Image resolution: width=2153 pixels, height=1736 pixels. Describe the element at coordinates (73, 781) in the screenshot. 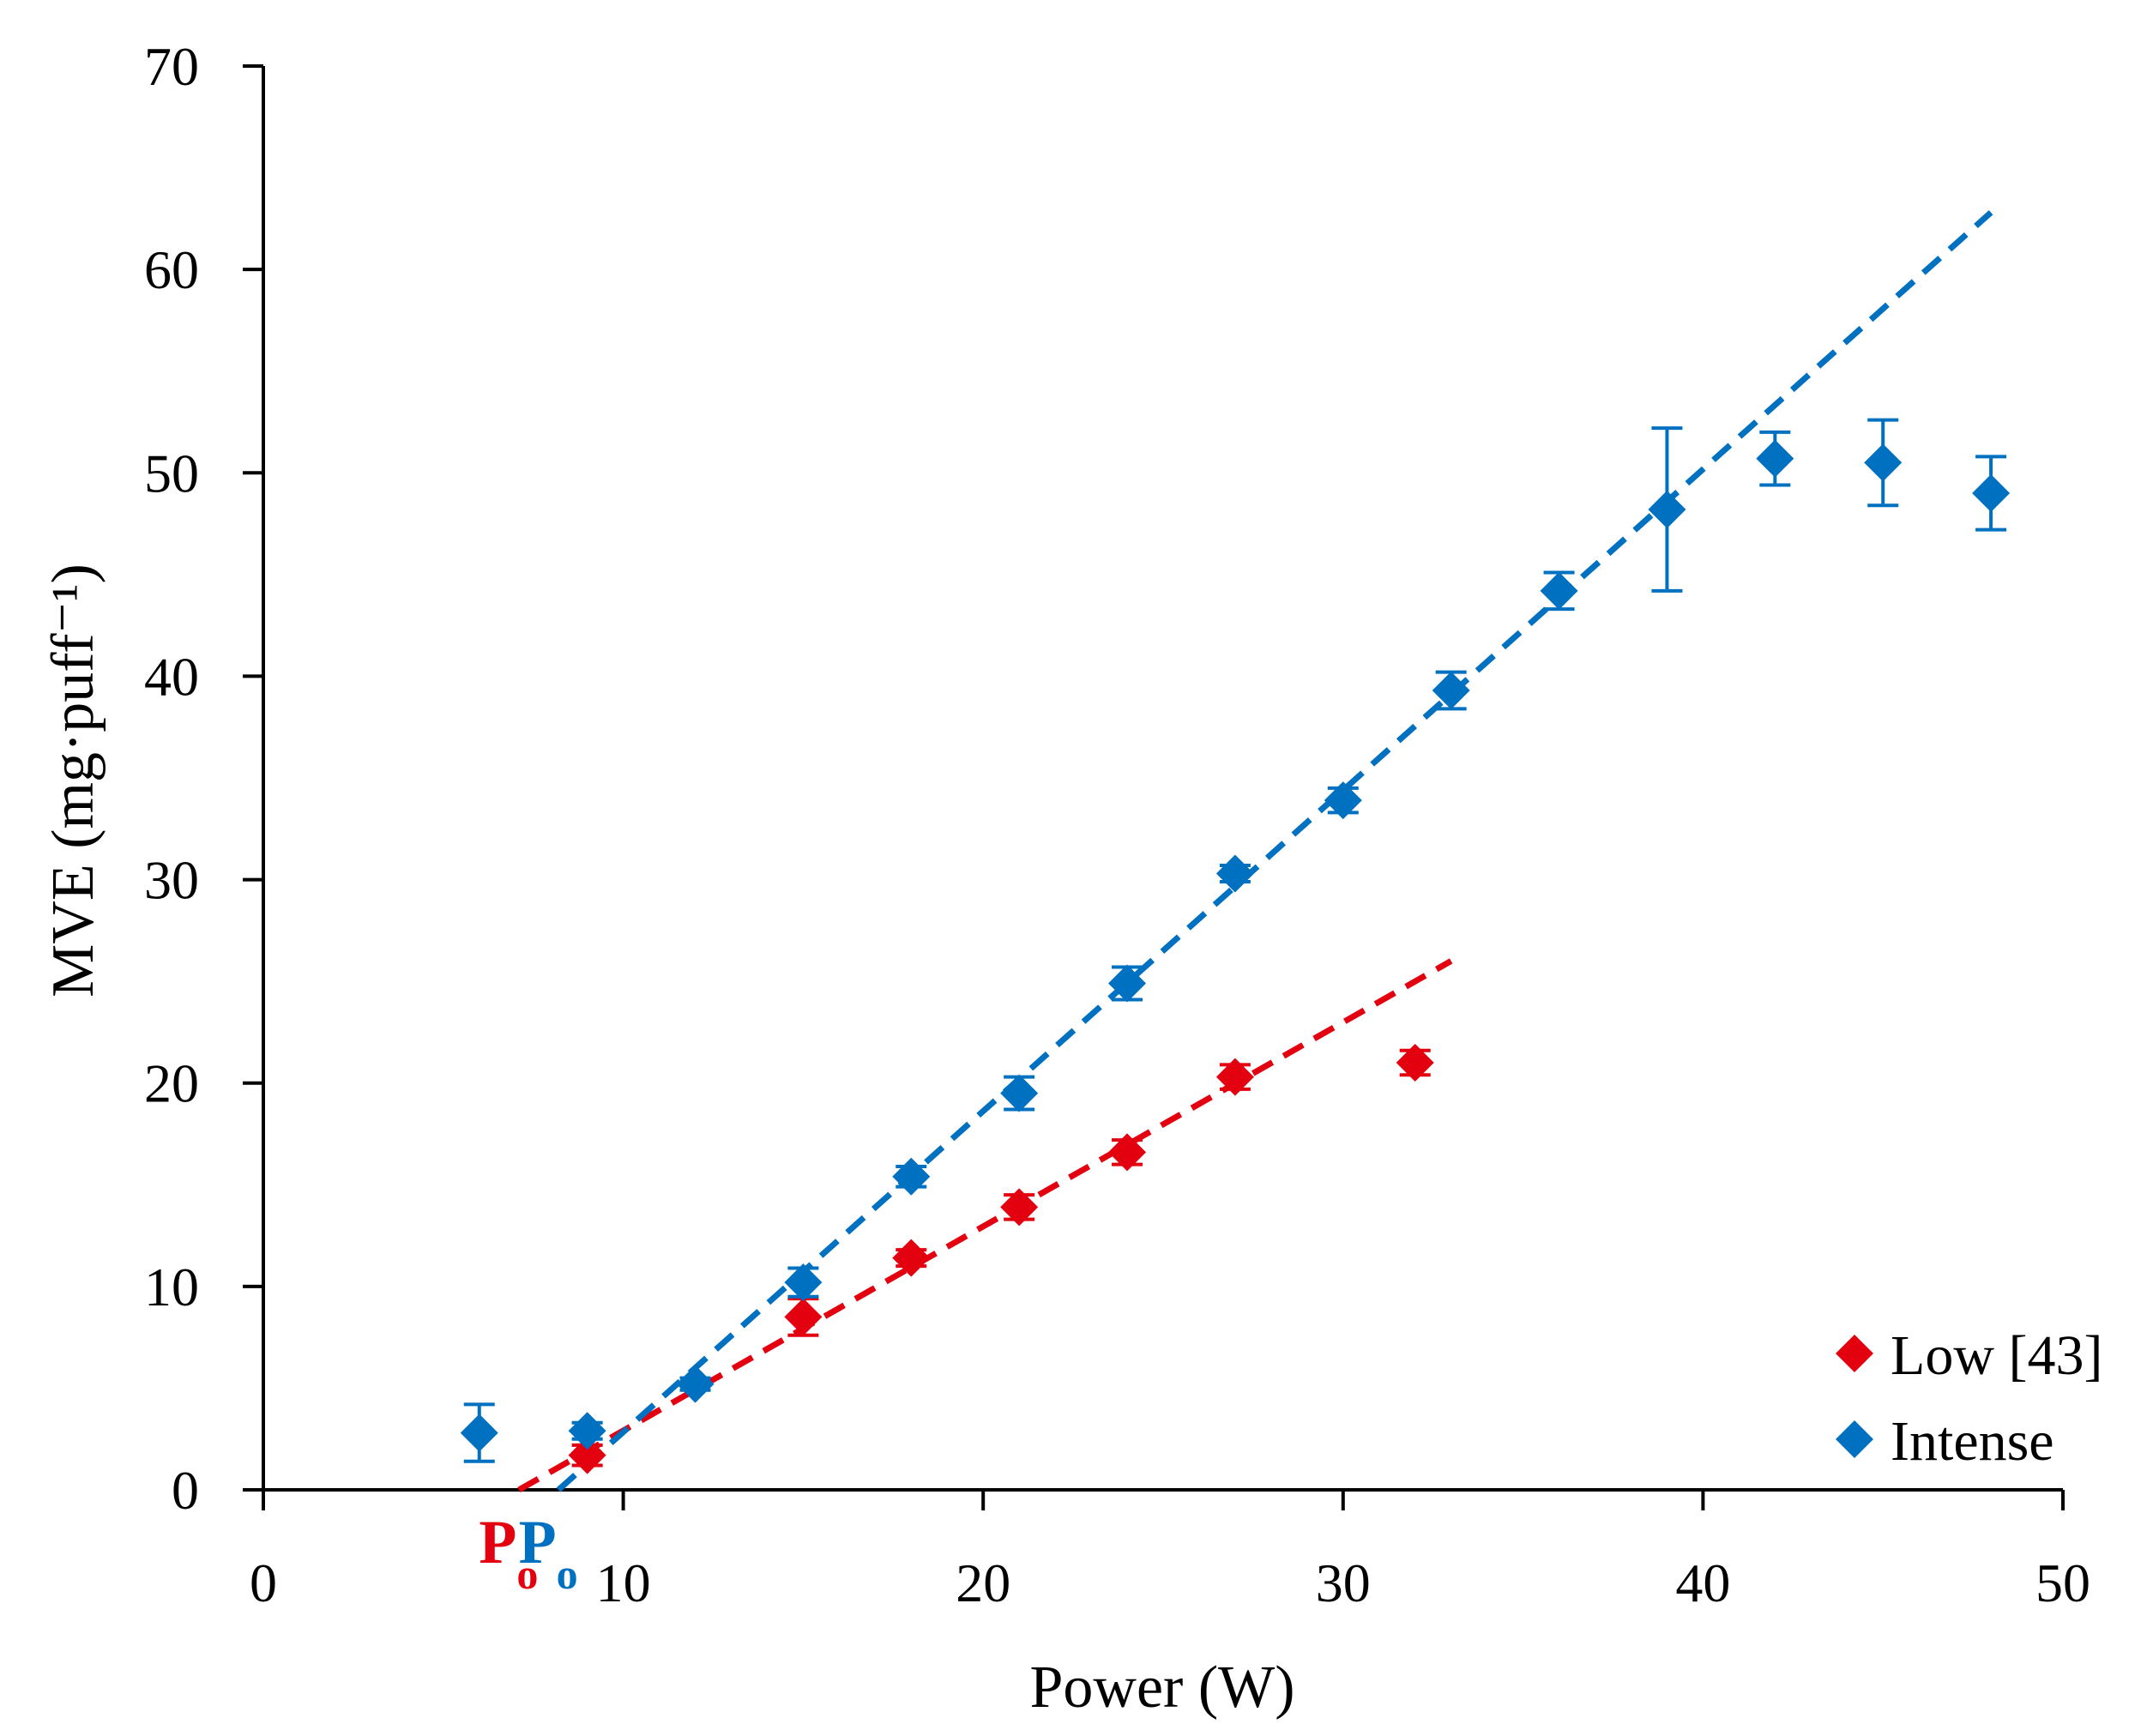

I see `y-axis-title: MVE (mg·puff⁻¹)` at that location.